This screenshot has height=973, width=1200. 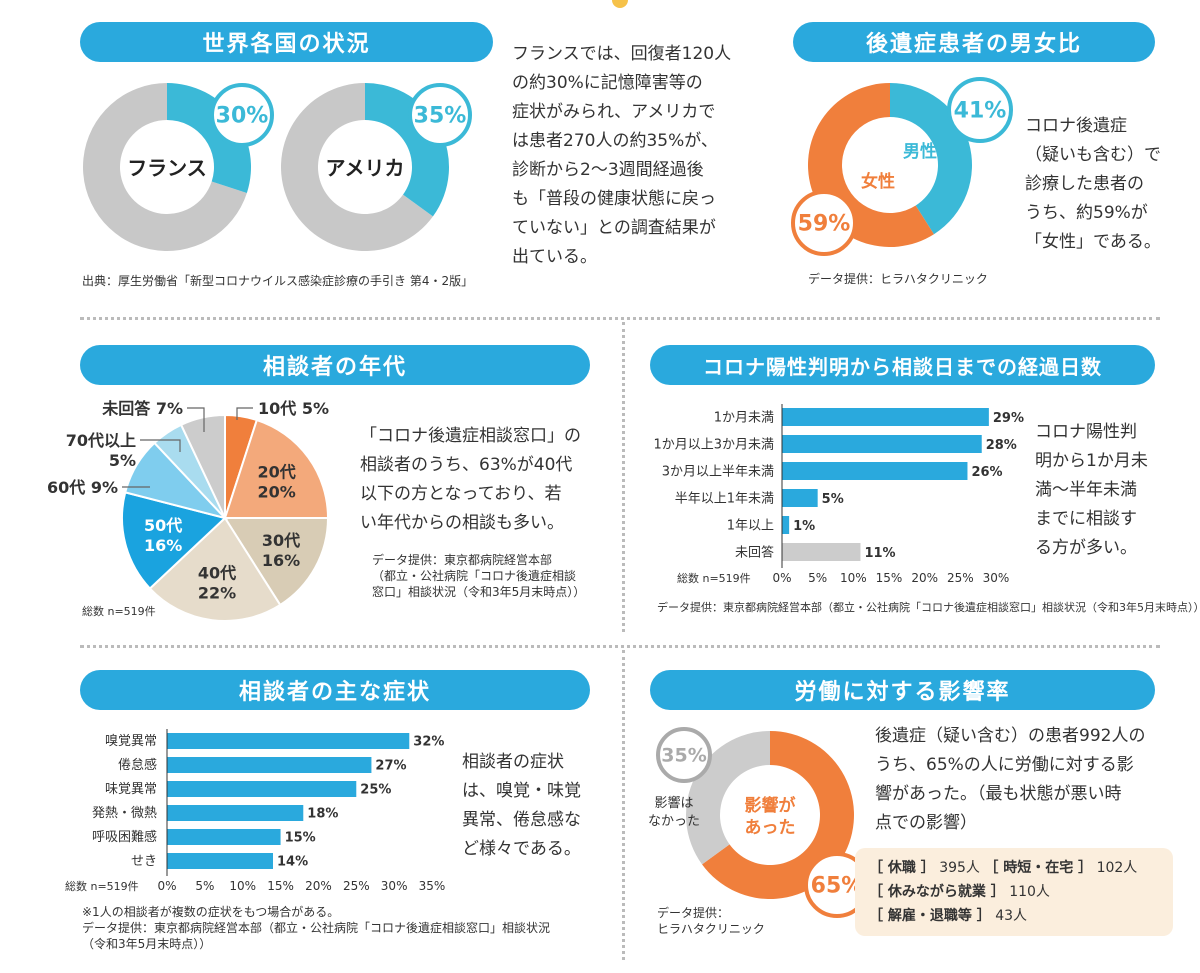 I want to click on work-text-line: 響があった。（最も状態が悪い時, so click(x=998, y=794).